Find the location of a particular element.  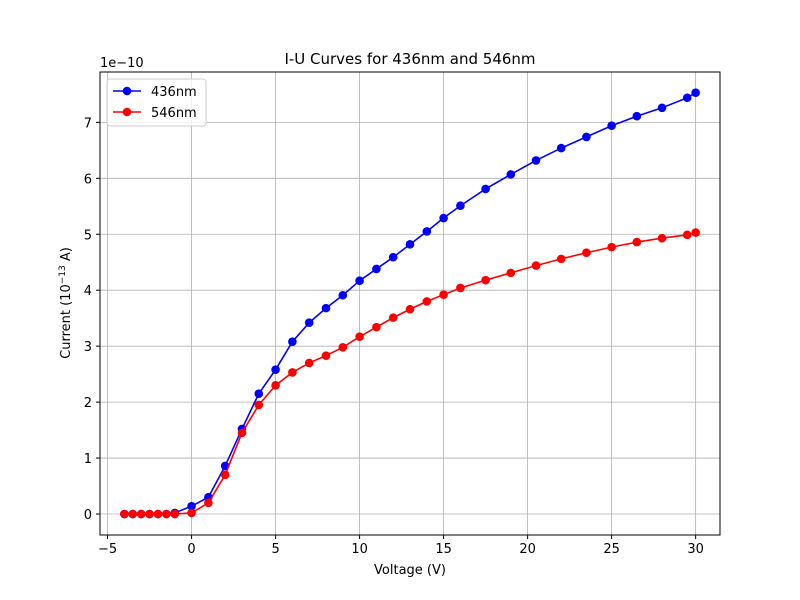

legend-marker-546nm is located at coordinates (127, 112).